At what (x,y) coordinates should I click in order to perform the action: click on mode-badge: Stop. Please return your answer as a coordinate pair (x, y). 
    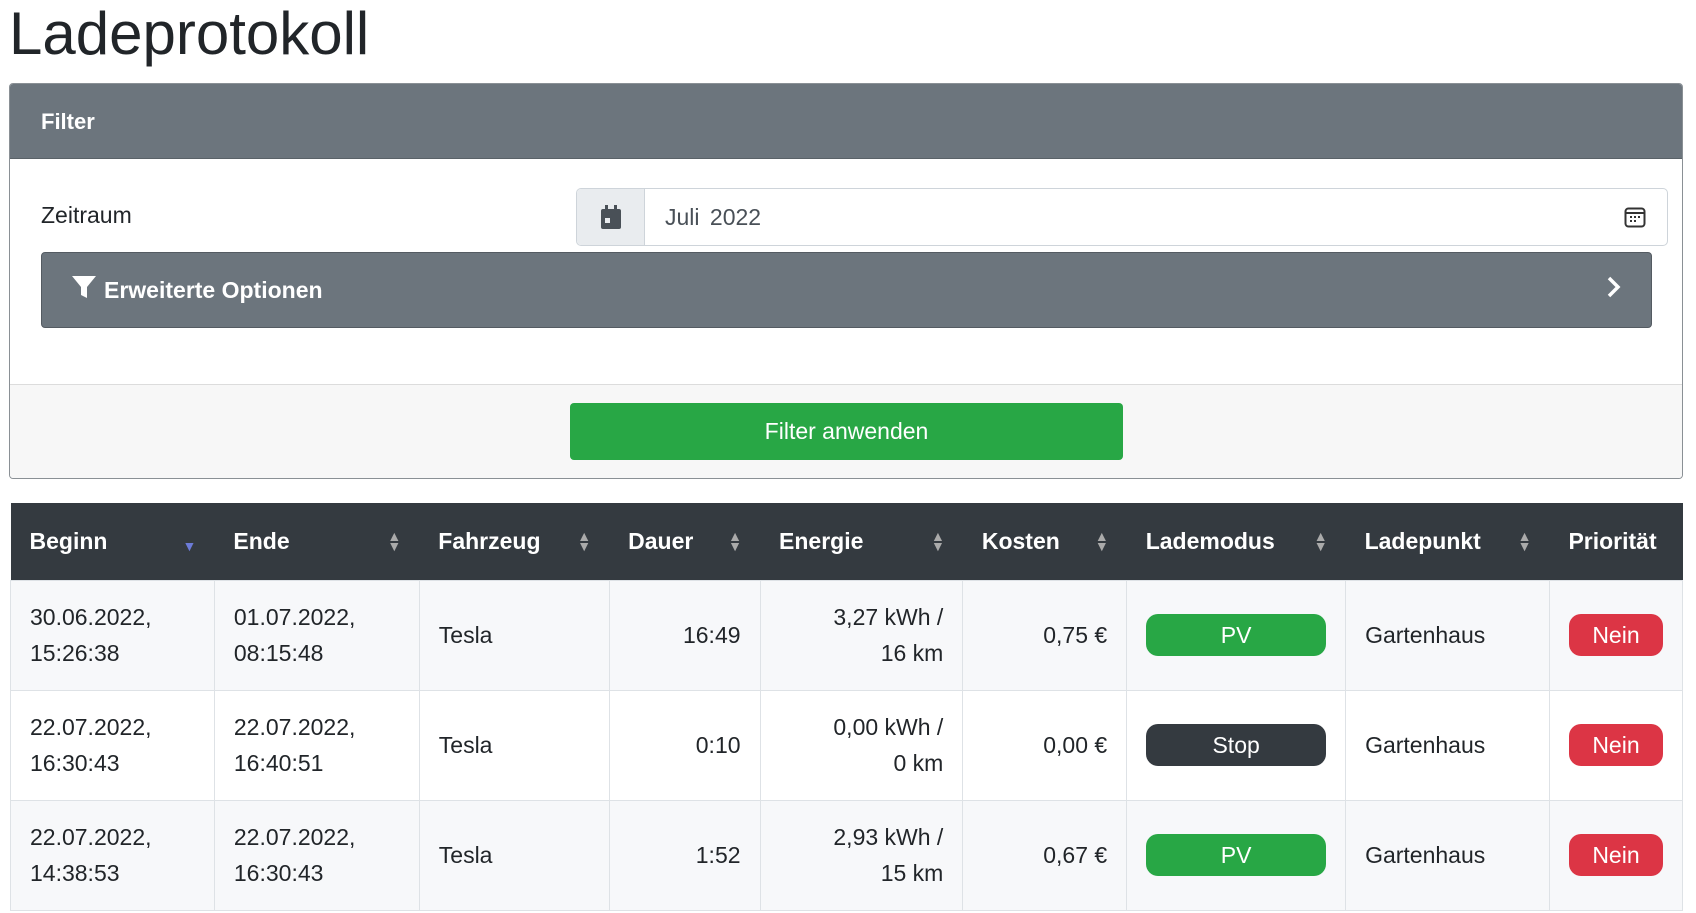
    Looking at the image, I should click on (1236, 745).